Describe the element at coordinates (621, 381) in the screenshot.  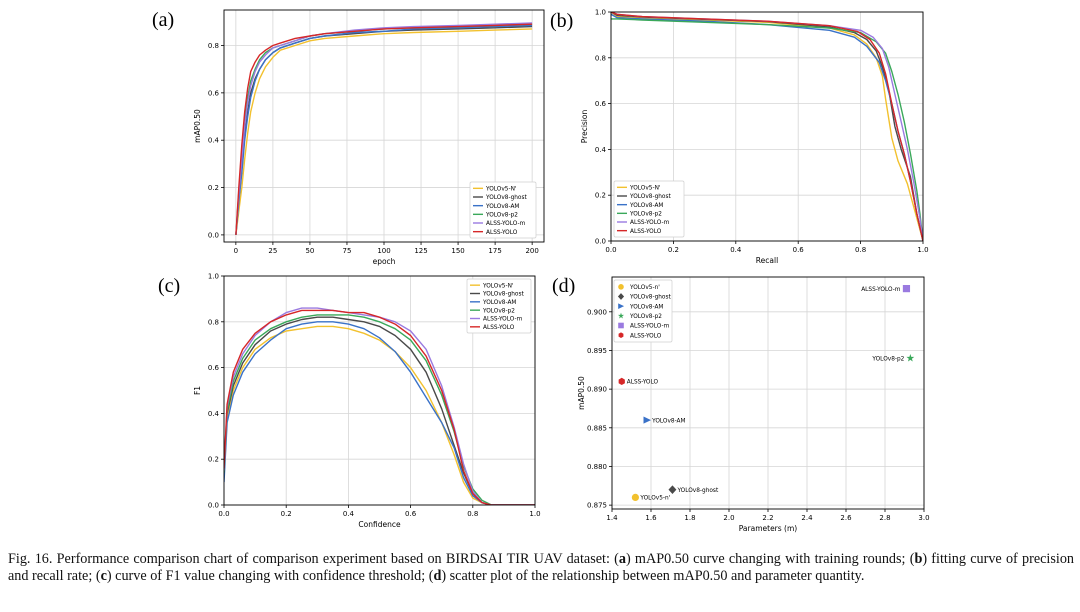
I see `scatter-point-alss-yolo` at that location.